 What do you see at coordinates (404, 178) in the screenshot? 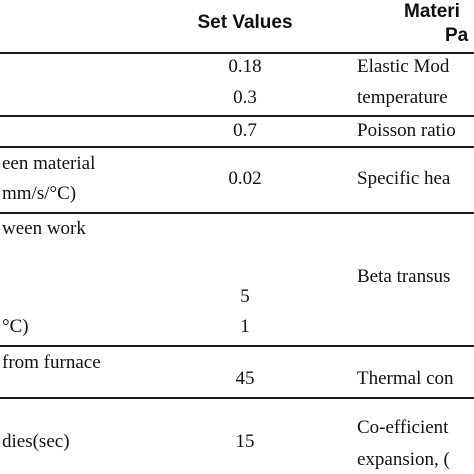
I see `row3-material: Specific hea` at bounding box center [404, 178].